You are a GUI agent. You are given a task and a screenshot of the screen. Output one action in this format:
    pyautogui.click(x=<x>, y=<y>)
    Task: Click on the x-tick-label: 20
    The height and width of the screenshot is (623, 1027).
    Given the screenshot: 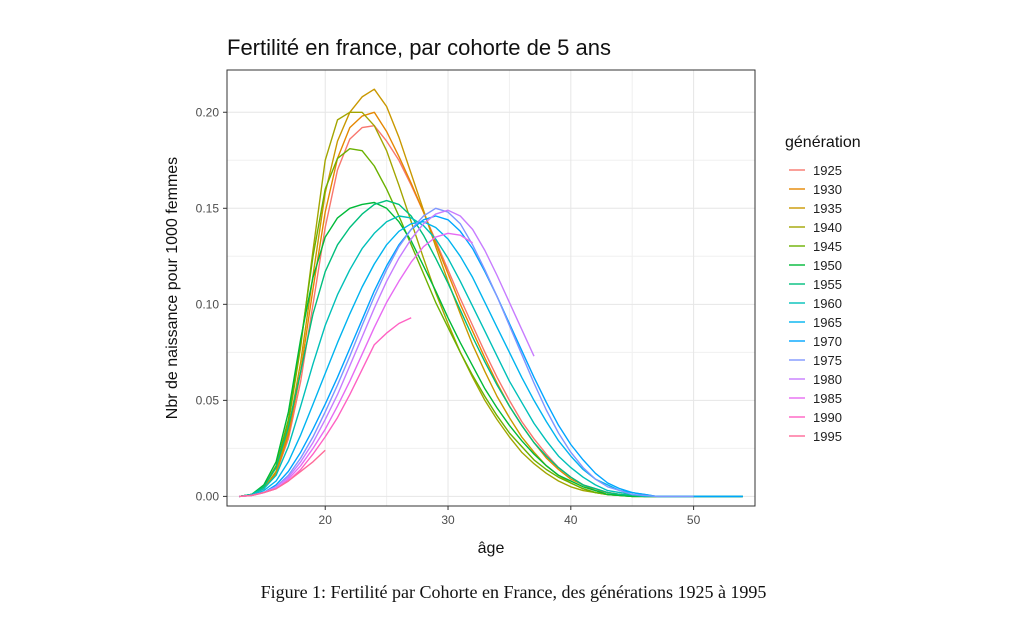 What is the action you would take?
    pyautogui.click(x=326, y=520)
    